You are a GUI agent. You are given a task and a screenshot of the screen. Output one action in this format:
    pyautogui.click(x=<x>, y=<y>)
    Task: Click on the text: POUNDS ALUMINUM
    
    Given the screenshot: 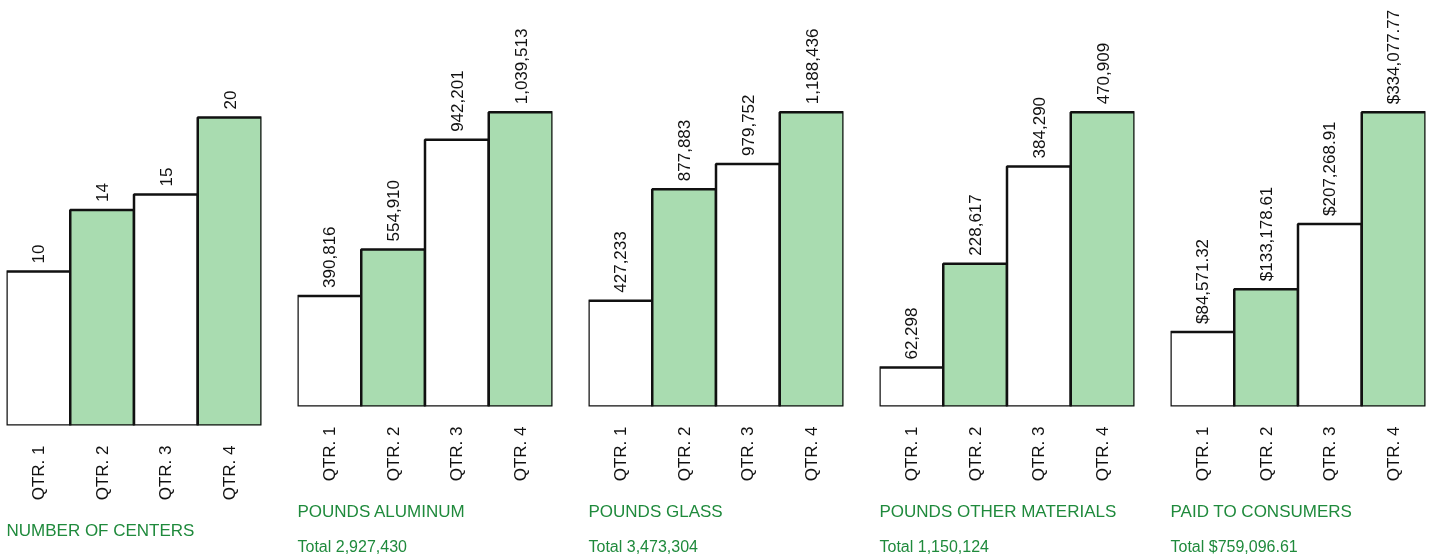 What is the action you would take?
    pyautogui.click(x=381, y=511)
    